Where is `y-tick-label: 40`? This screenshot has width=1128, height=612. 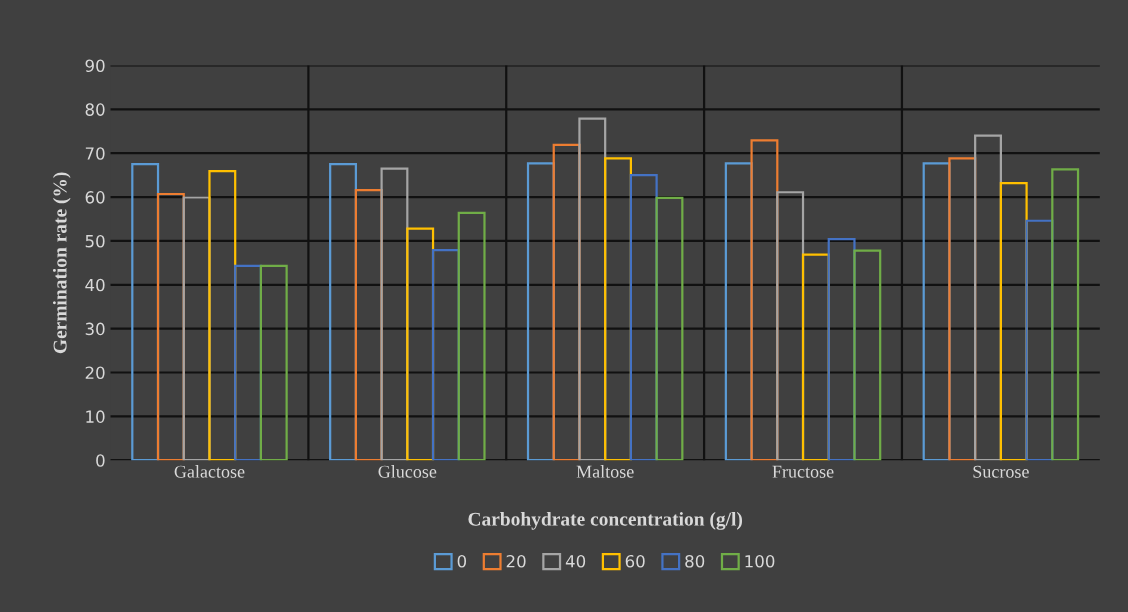
y-tick-label: 40 is located at coordinates (95, 285).